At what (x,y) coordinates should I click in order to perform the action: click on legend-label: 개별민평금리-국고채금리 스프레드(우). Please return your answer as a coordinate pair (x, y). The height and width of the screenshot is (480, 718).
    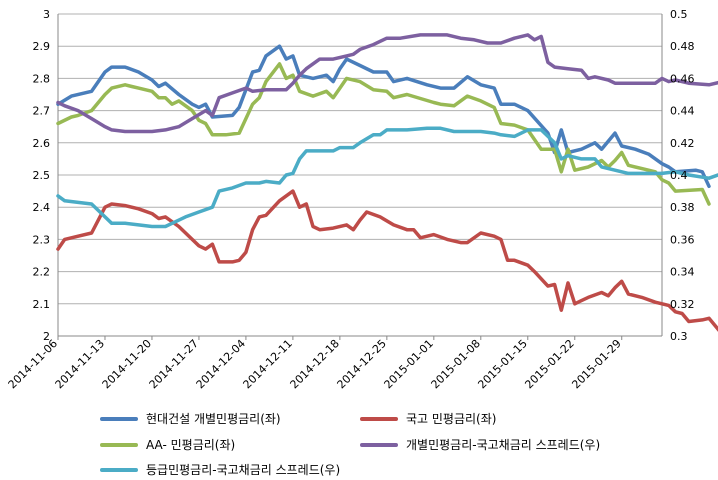
    Looking at the image, I should click on (503, 445).